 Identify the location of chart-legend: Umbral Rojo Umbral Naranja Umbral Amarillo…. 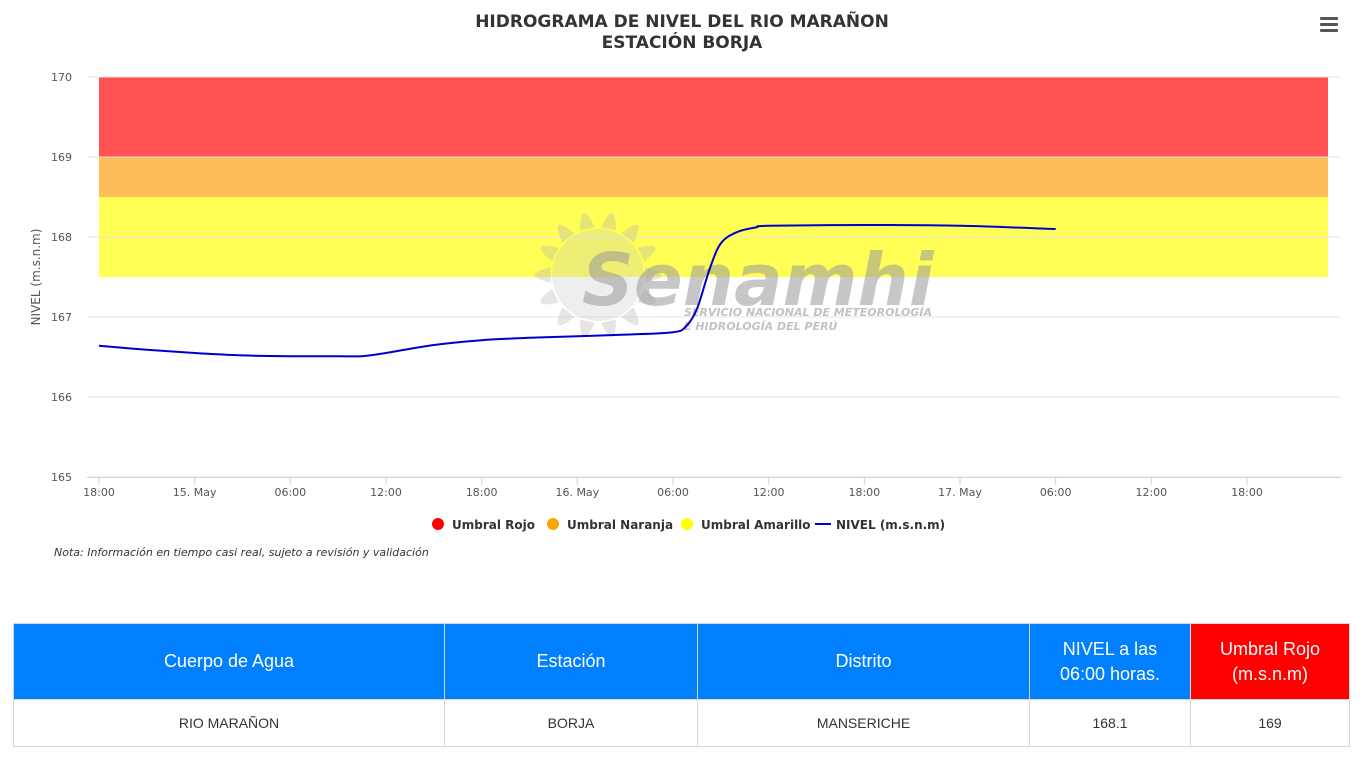
(688, 525).